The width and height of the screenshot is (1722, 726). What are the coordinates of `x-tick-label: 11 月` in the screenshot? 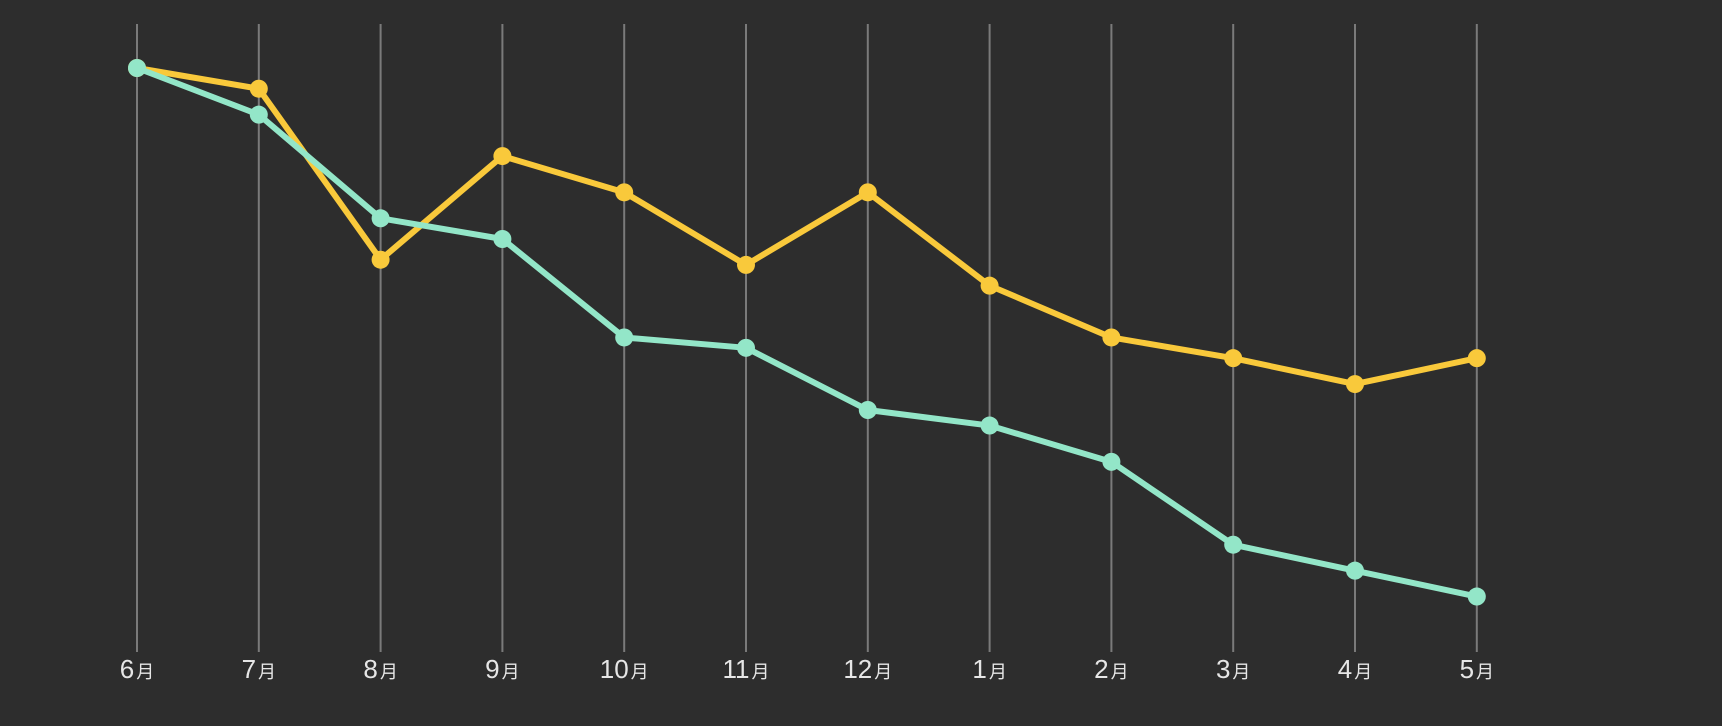 It's located at (746, 669).